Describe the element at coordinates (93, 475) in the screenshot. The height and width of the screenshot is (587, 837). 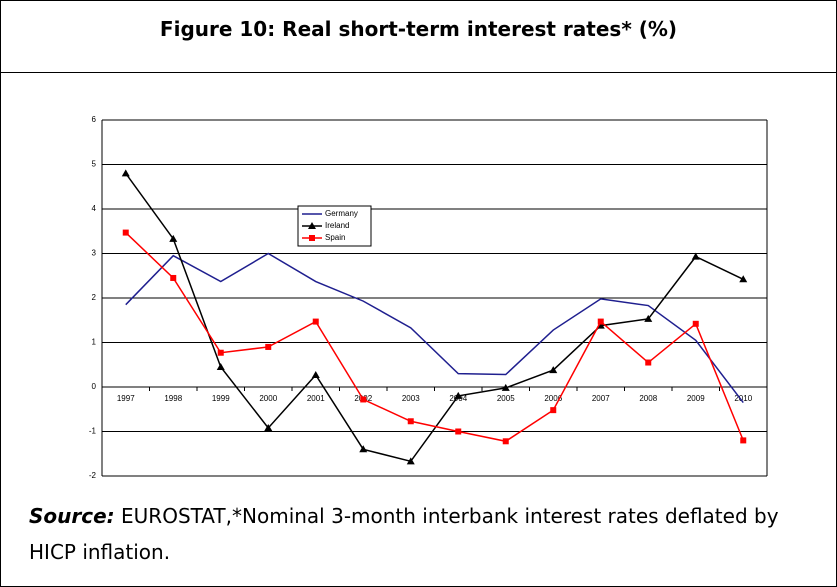
I see `y-tick-label: -2` at that location.